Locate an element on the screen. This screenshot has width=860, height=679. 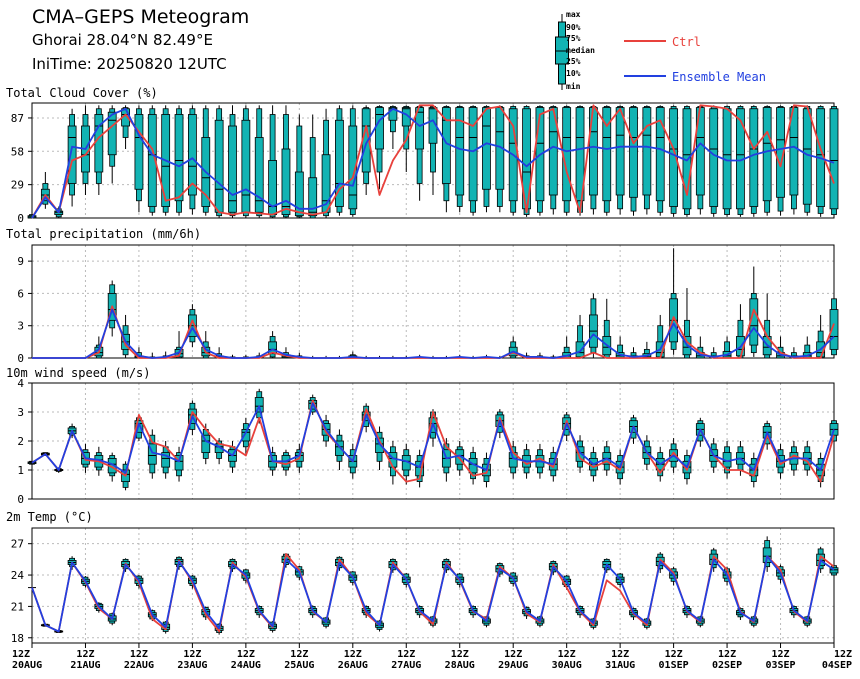
y-tick-label: 1 is located at coordinates (20, 470).